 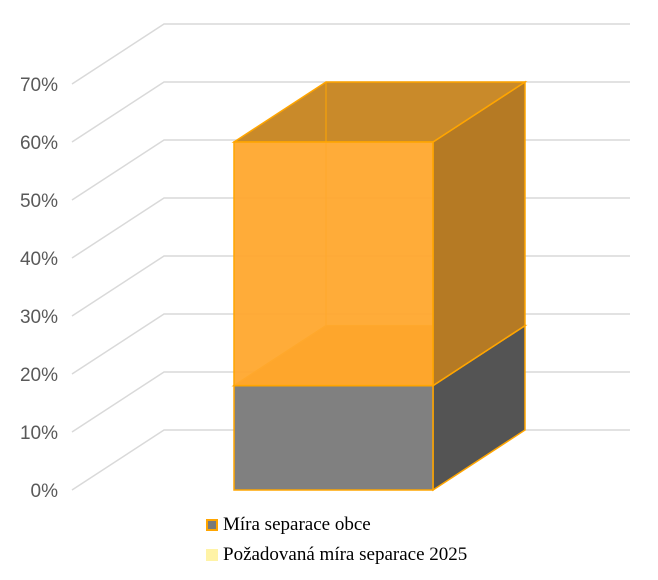 What do you see at coordinates (333, 264) in the screenshot?
I see `bar-segment-2025-front` at bounding box center [333, 264].